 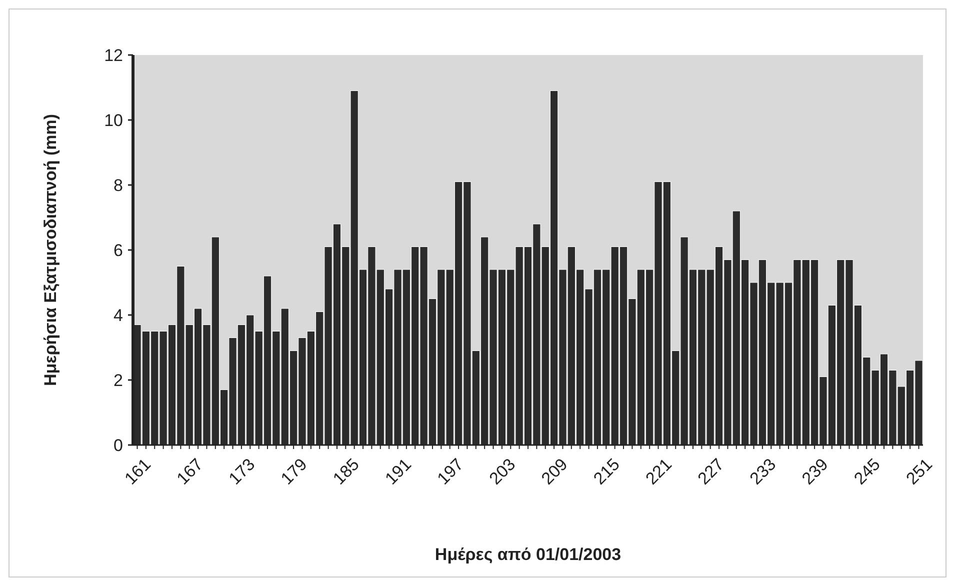 What do you see at coordinates (118, 380) in the screenshot?
I see `y-tick-label: 2` at bounding box center [118, 380].